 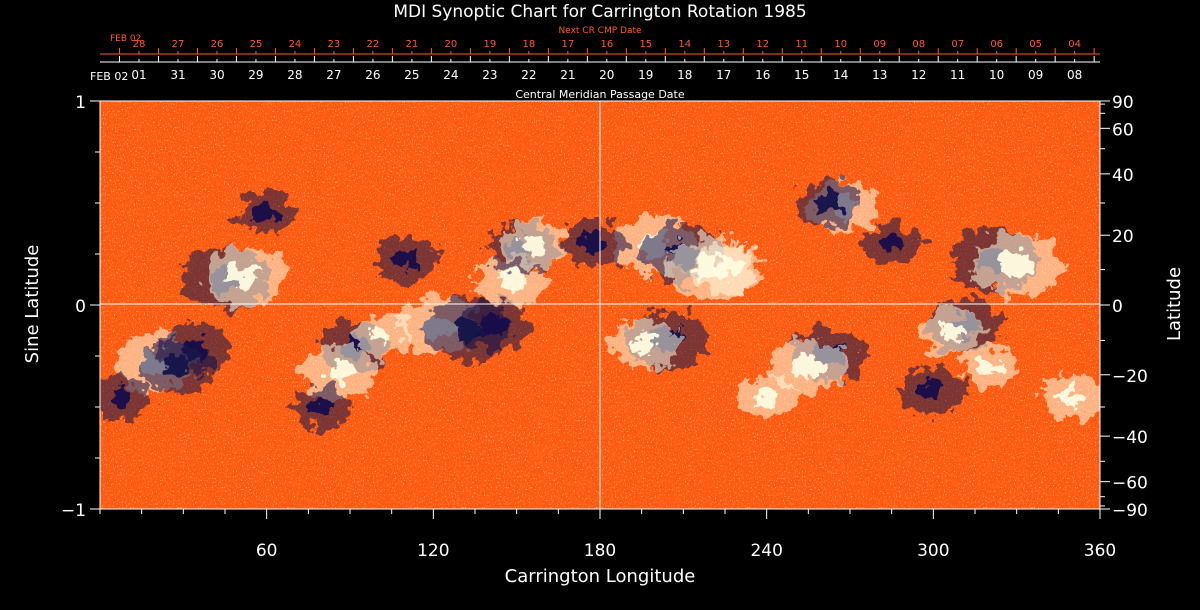 What do you see at coordinates (1074, 75) in the screenshot?
I see `cmp-date-label: 08` at bounding box center [1074, 75].